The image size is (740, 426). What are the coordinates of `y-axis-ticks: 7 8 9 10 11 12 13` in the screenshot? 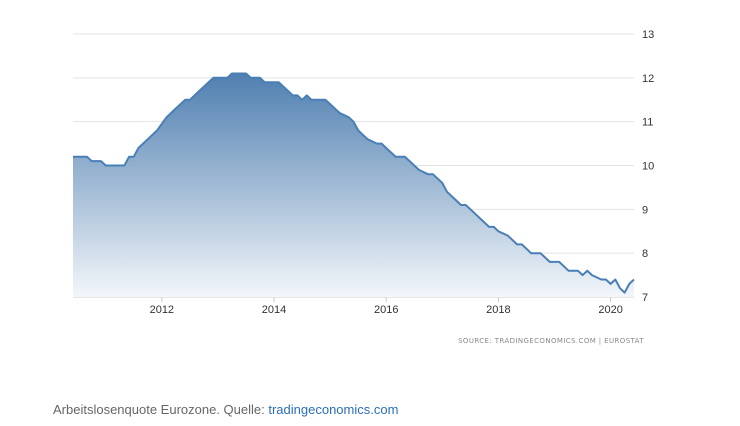 It's located at (648, 166).